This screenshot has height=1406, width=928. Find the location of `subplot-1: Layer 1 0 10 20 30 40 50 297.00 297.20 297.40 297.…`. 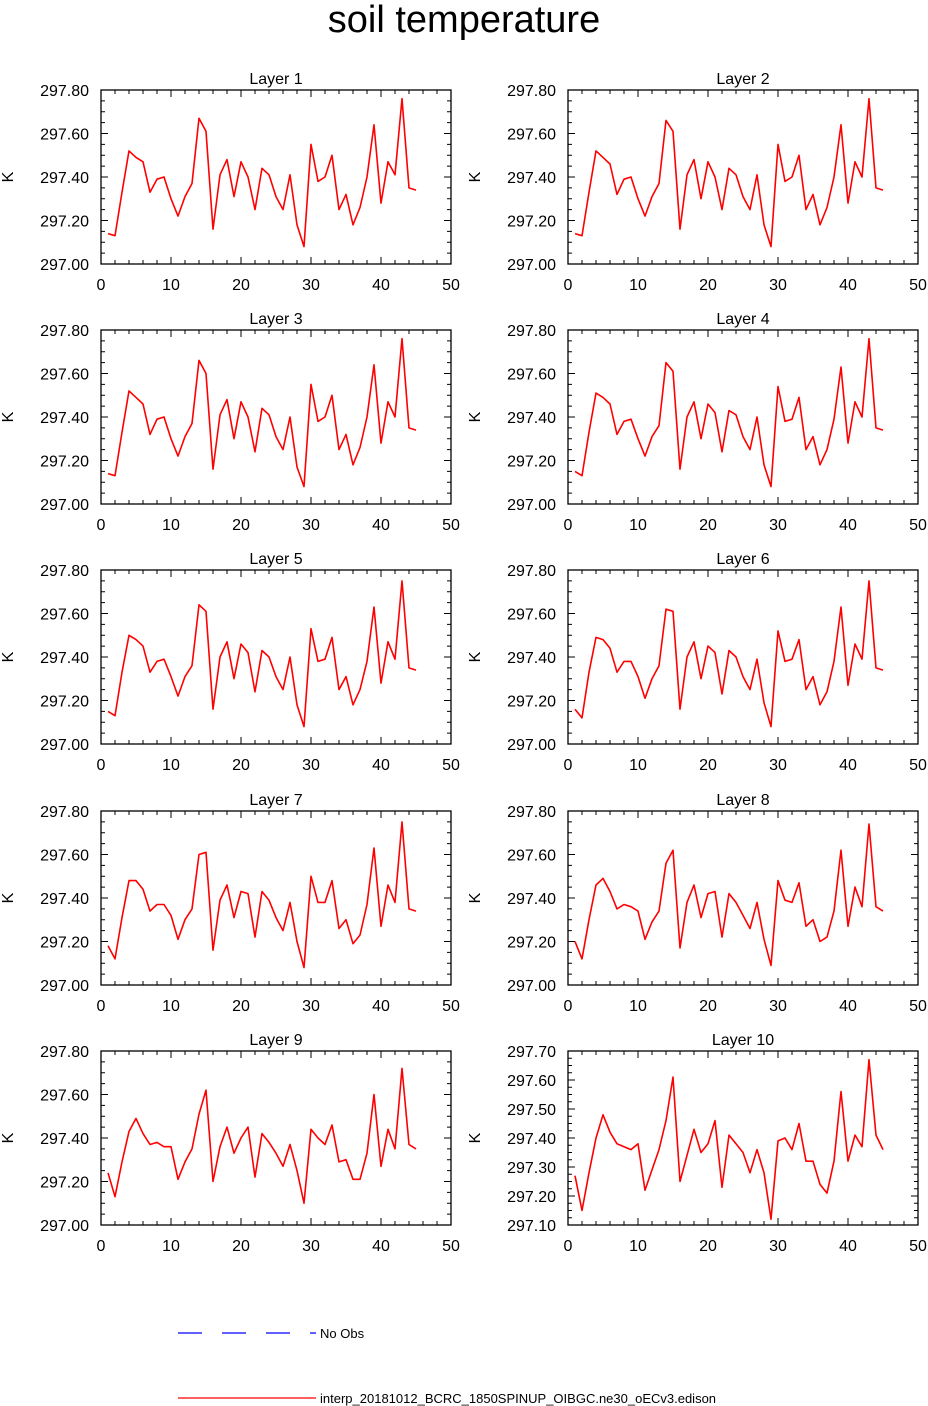

subplot-1: Layer 1 0 10 20 30 40 50 297.00 297.20 297.40 297.… is located at coordinates (230, 182).